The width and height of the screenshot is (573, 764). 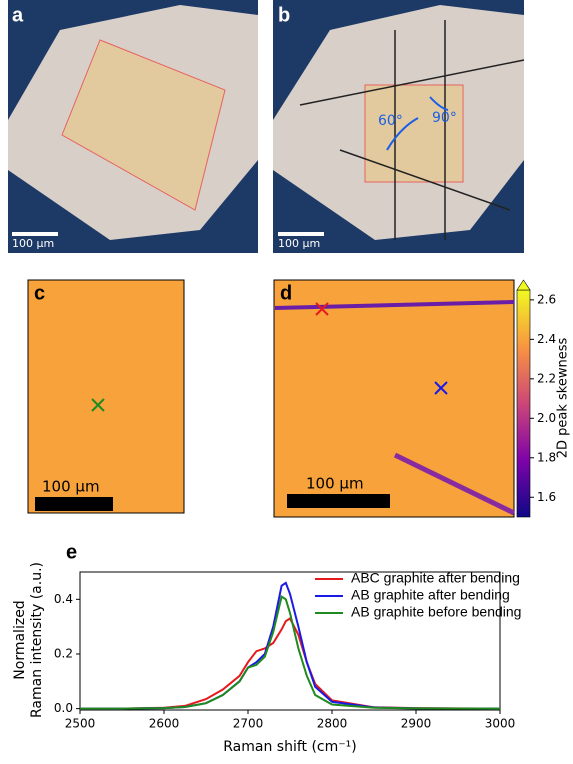 I want to click on colorbar-tick-label: 2.6, so click(x=546, y=299).